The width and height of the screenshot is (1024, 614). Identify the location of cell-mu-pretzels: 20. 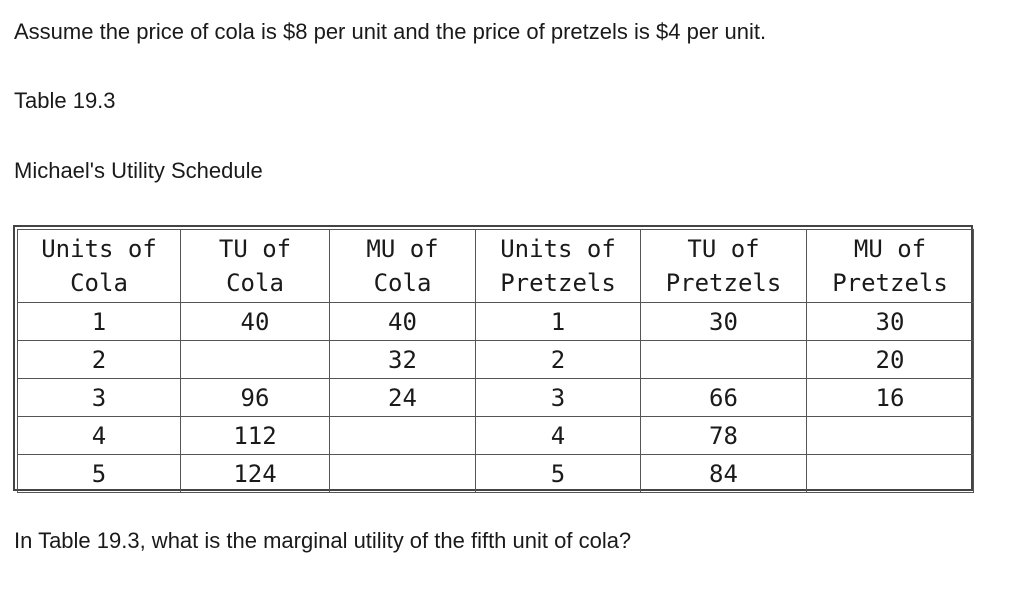
(890, 359).